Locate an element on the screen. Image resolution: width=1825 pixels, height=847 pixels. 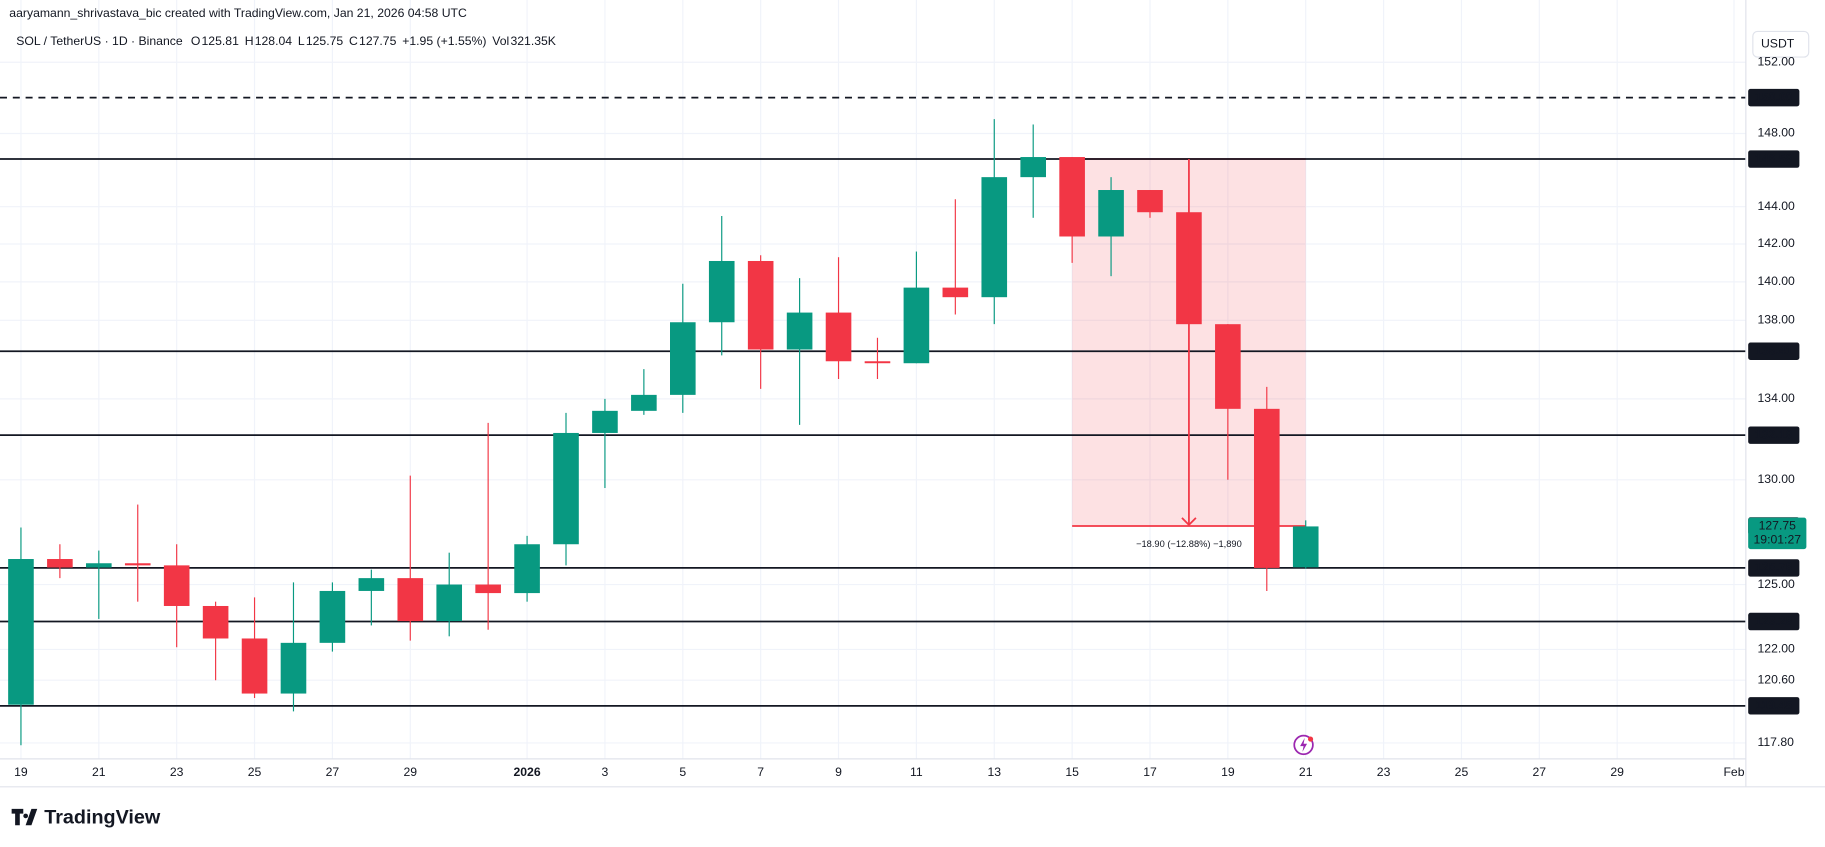
x-tick-label: 3 is located at coordinates (605, 772).